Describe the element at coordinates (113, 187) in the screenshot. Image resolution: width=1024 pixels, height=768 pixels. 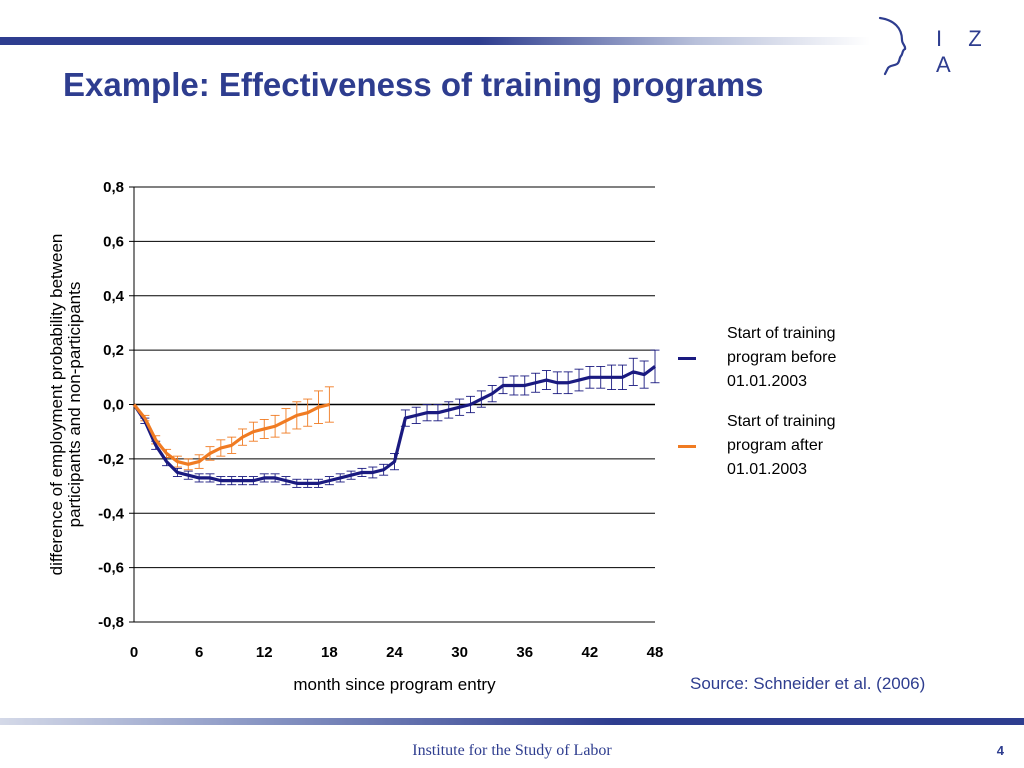
I see `y-tick-label: 0,8` at that location.